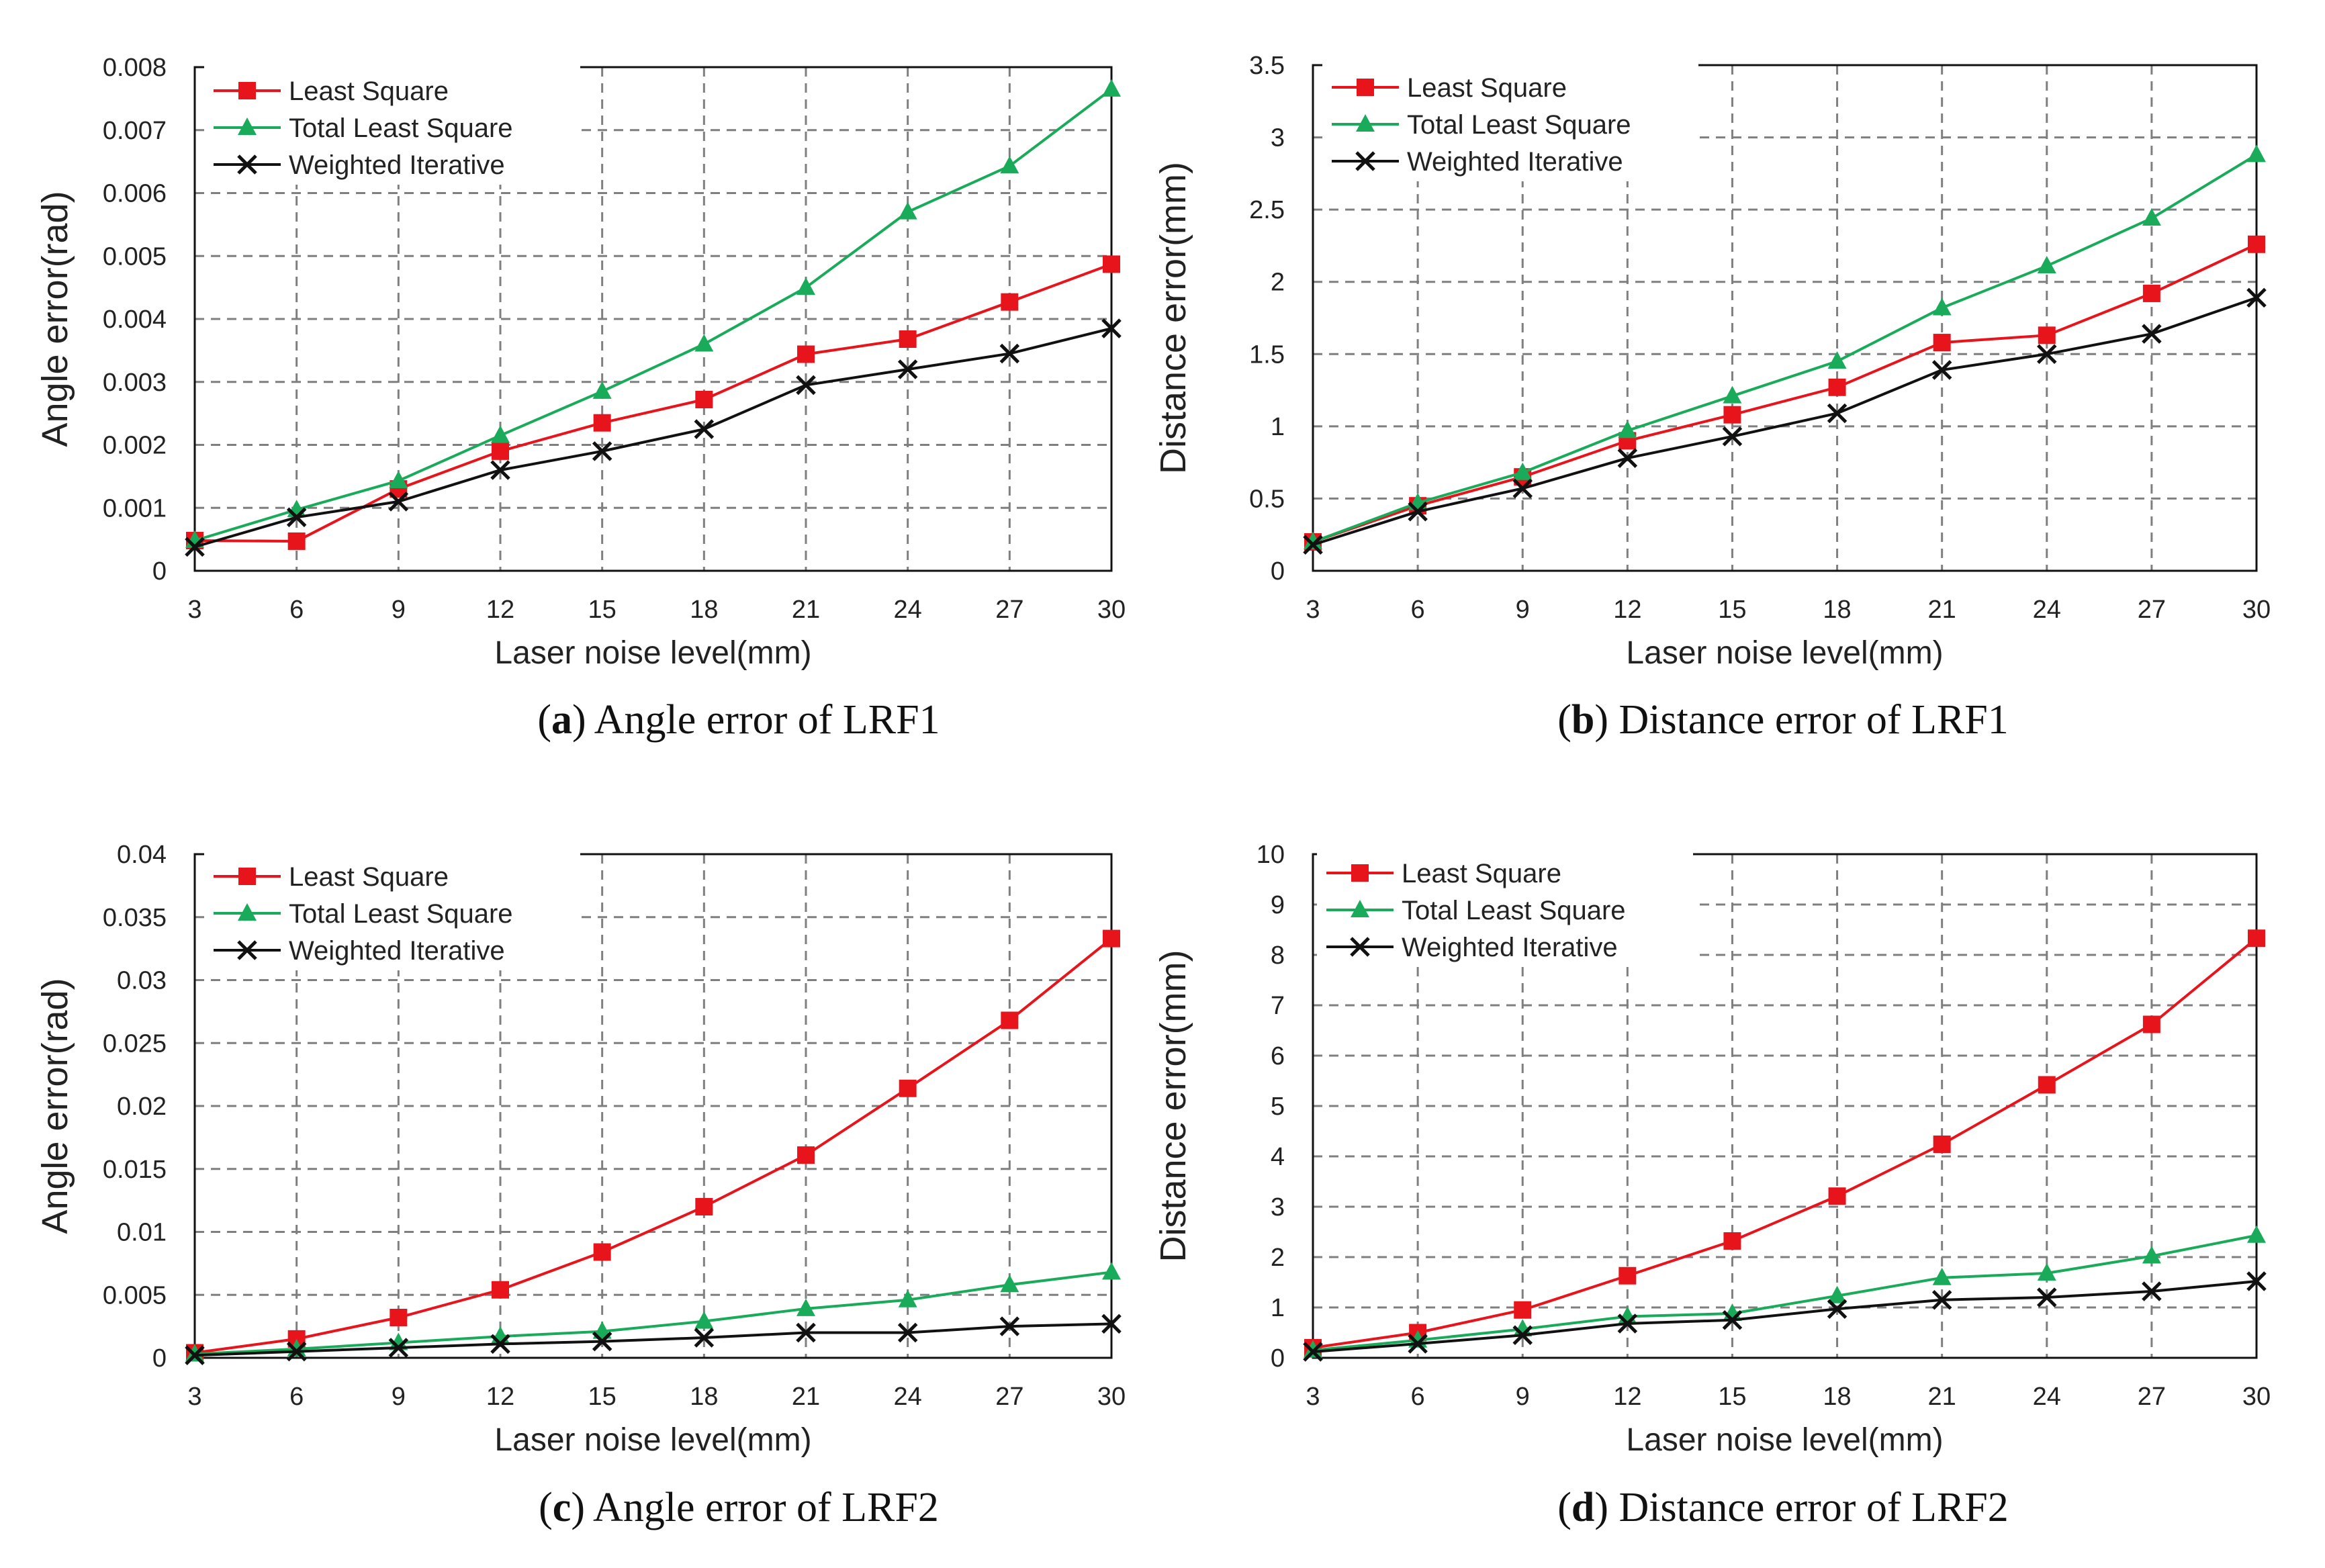 The width and height of the screenshot is (2325, 1568). I want to click on y-tick-label: 3, so click(1278, 138).